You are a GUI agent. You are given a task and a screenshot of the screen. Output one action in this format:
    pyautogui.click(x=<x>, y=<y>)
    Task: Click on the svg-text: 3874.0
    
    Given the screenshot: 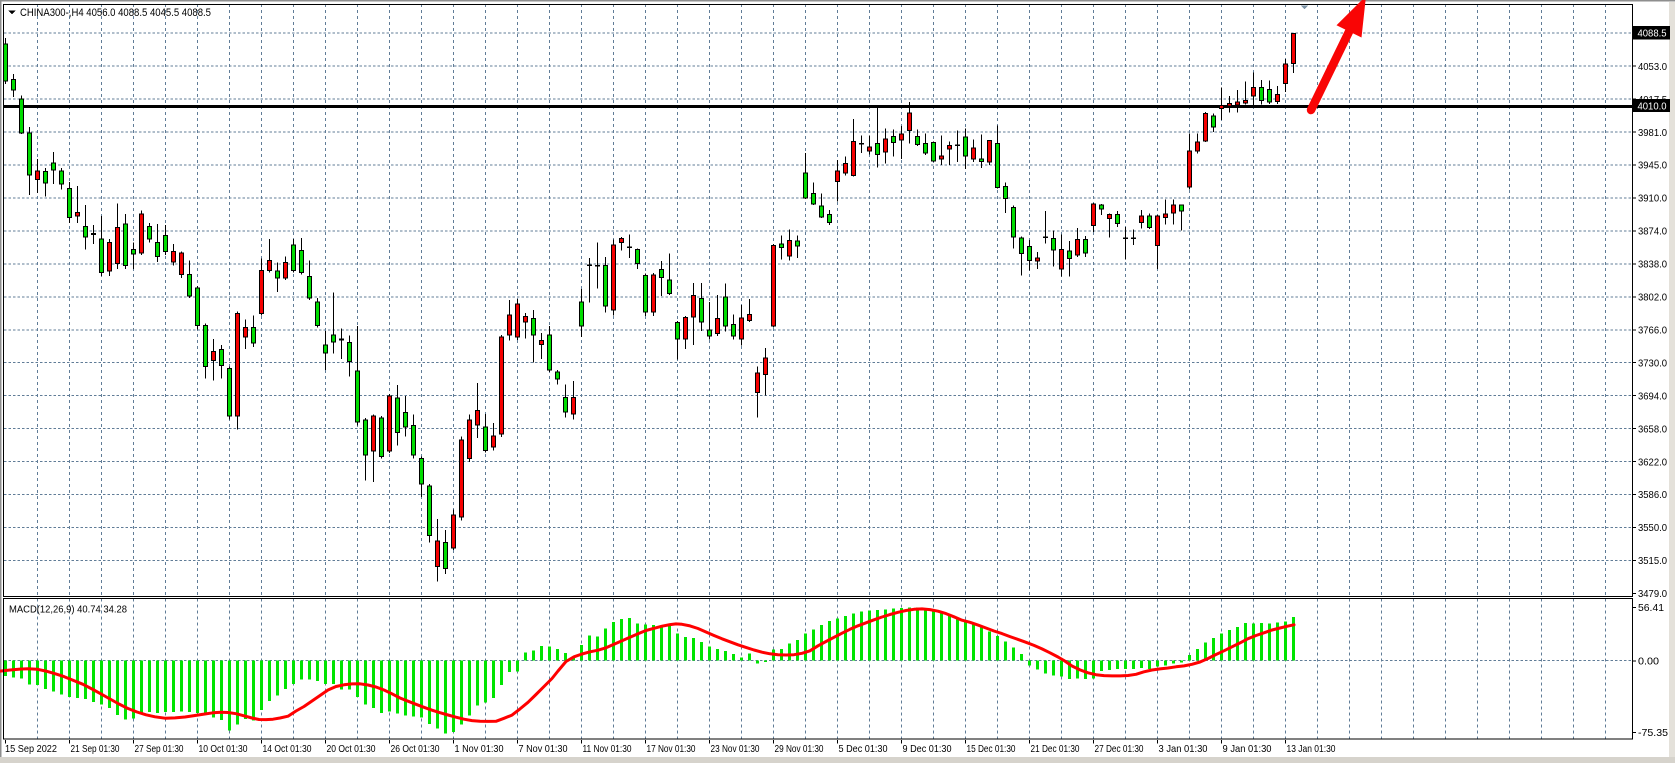 What is the action you would take?
    pyautogui.click(x=1652, y=232)
    